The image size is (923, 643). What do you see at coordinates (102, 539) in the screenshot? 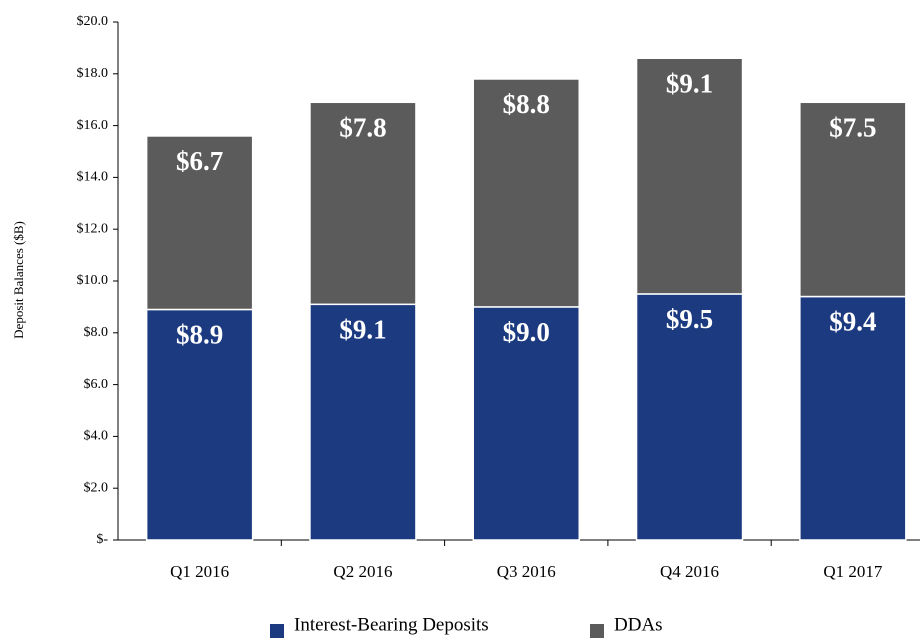
I see `y-tick-label: $-` at bounding box center [102, 539].